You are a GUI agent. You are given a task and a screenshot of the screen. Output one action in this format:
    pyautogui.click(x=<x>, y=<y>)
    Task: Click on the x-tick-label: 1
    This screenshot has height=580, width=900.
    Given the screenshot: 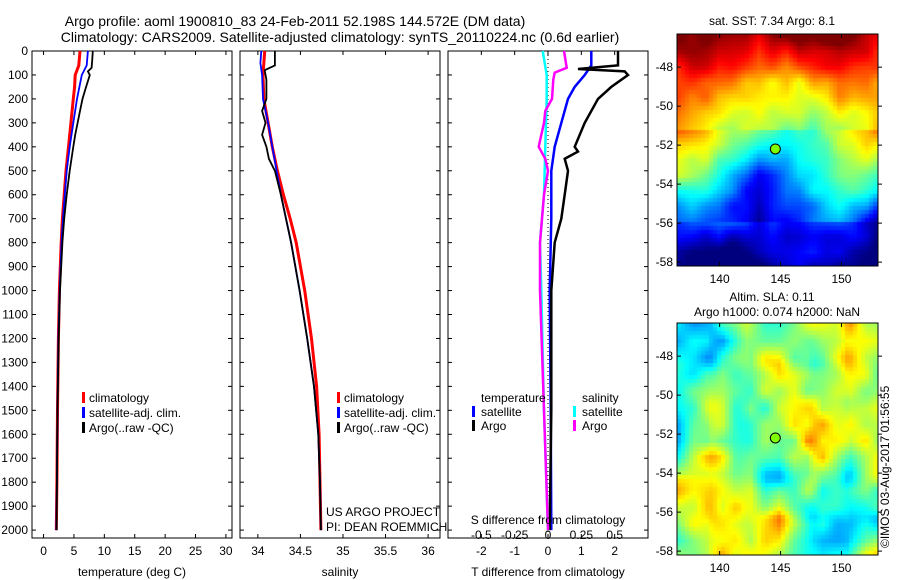 What is the action you would take?
    pyautogui.click(x=581, y=551)
    